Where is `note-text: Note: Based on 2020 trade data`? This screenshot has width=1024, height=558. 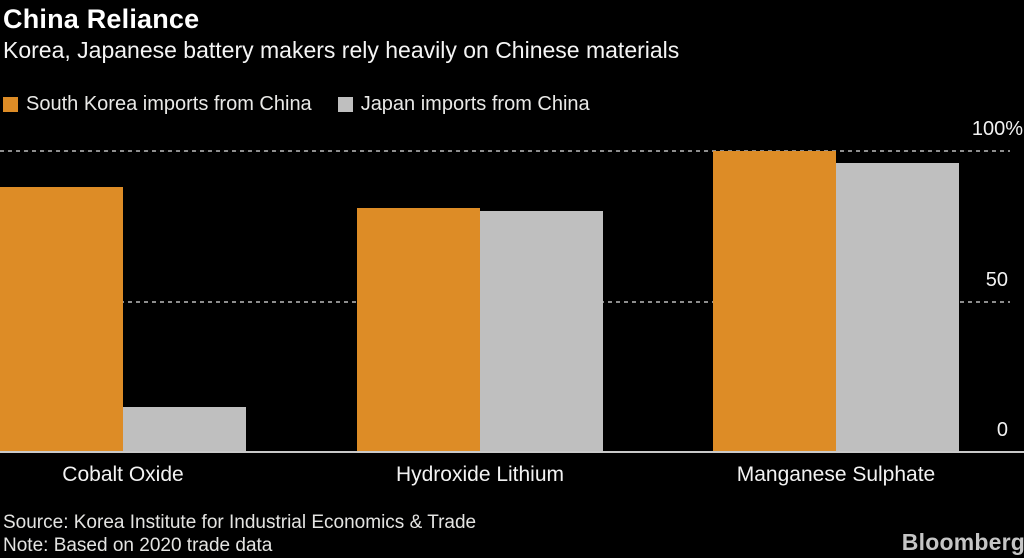 note-text: Note: Based on 2020 trade data is located at coordinates (138, 545).